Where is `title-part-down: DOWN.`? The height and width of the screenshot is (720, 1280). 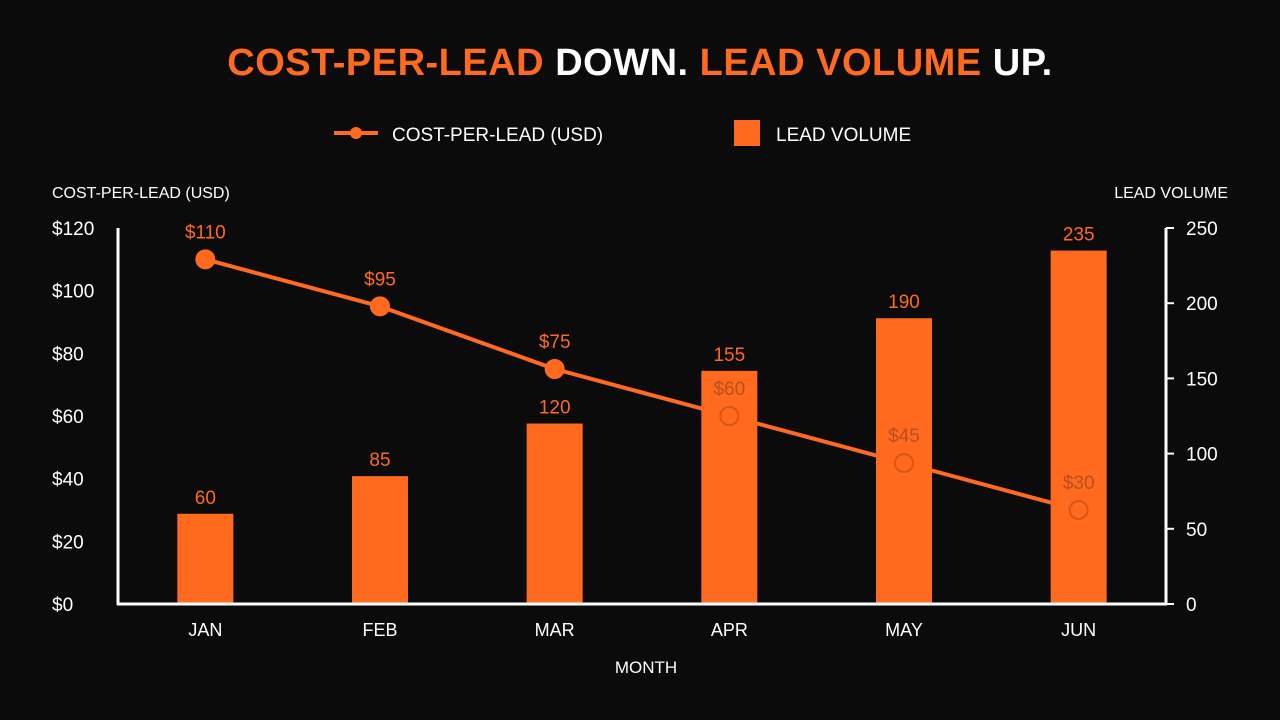
title-part-down: DOWN. is located at coordinates (622, 63).